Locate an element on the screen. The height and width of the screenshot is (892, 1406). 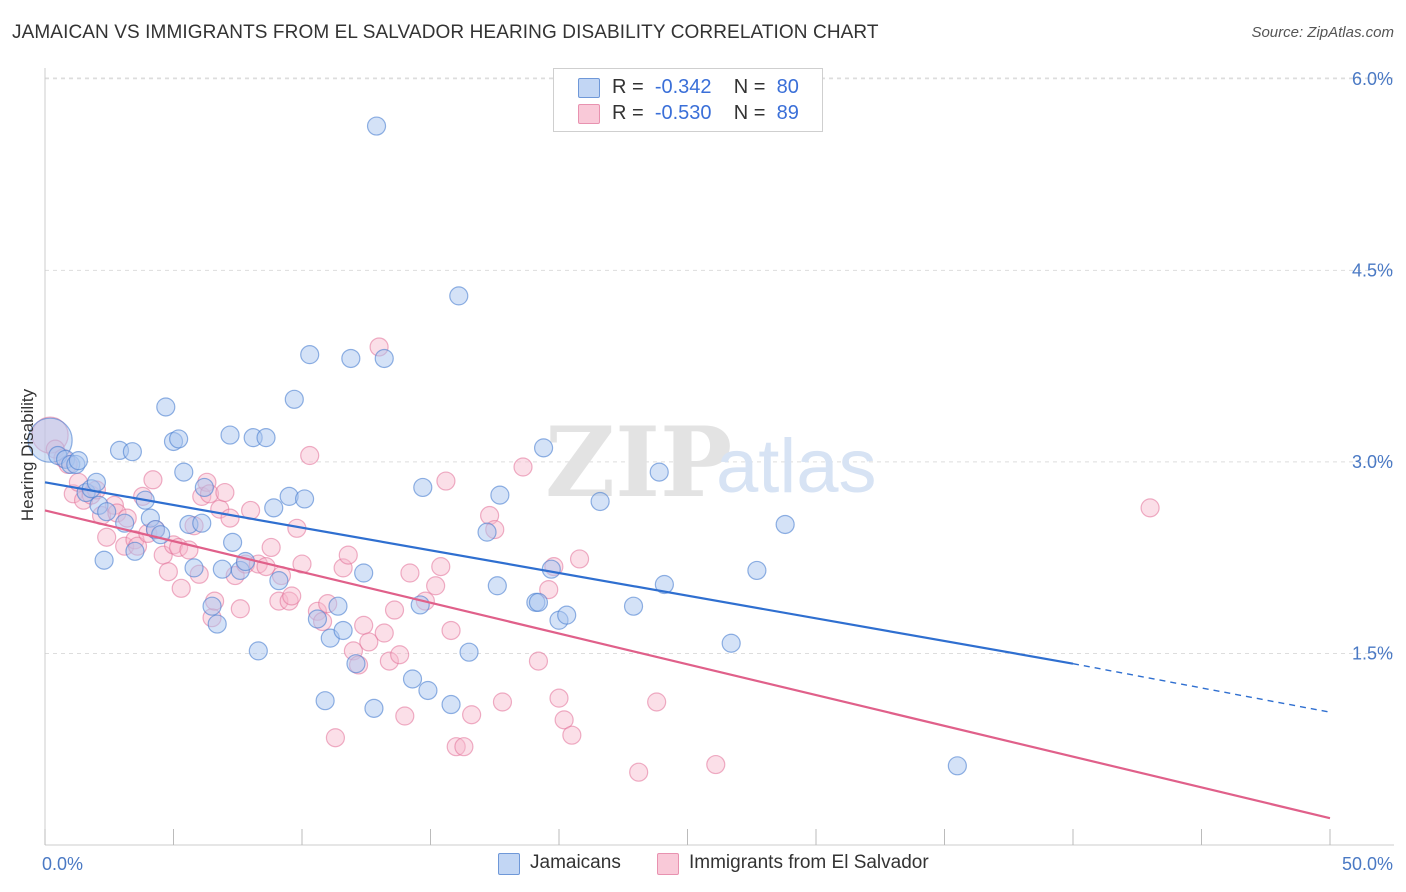
y-axis-title: Hearing Disability is located at coordinates (27, 454).